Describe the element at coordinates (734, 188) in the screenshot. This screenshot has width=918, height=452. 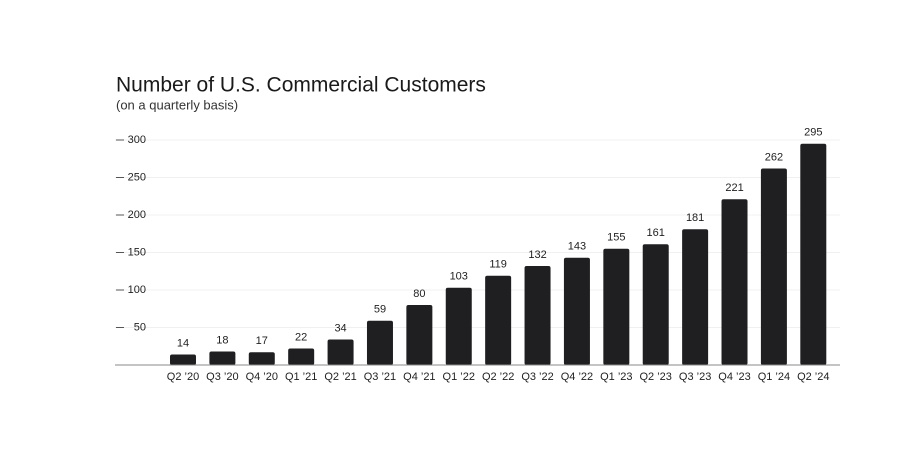
I see `value-label: 221` at that location.